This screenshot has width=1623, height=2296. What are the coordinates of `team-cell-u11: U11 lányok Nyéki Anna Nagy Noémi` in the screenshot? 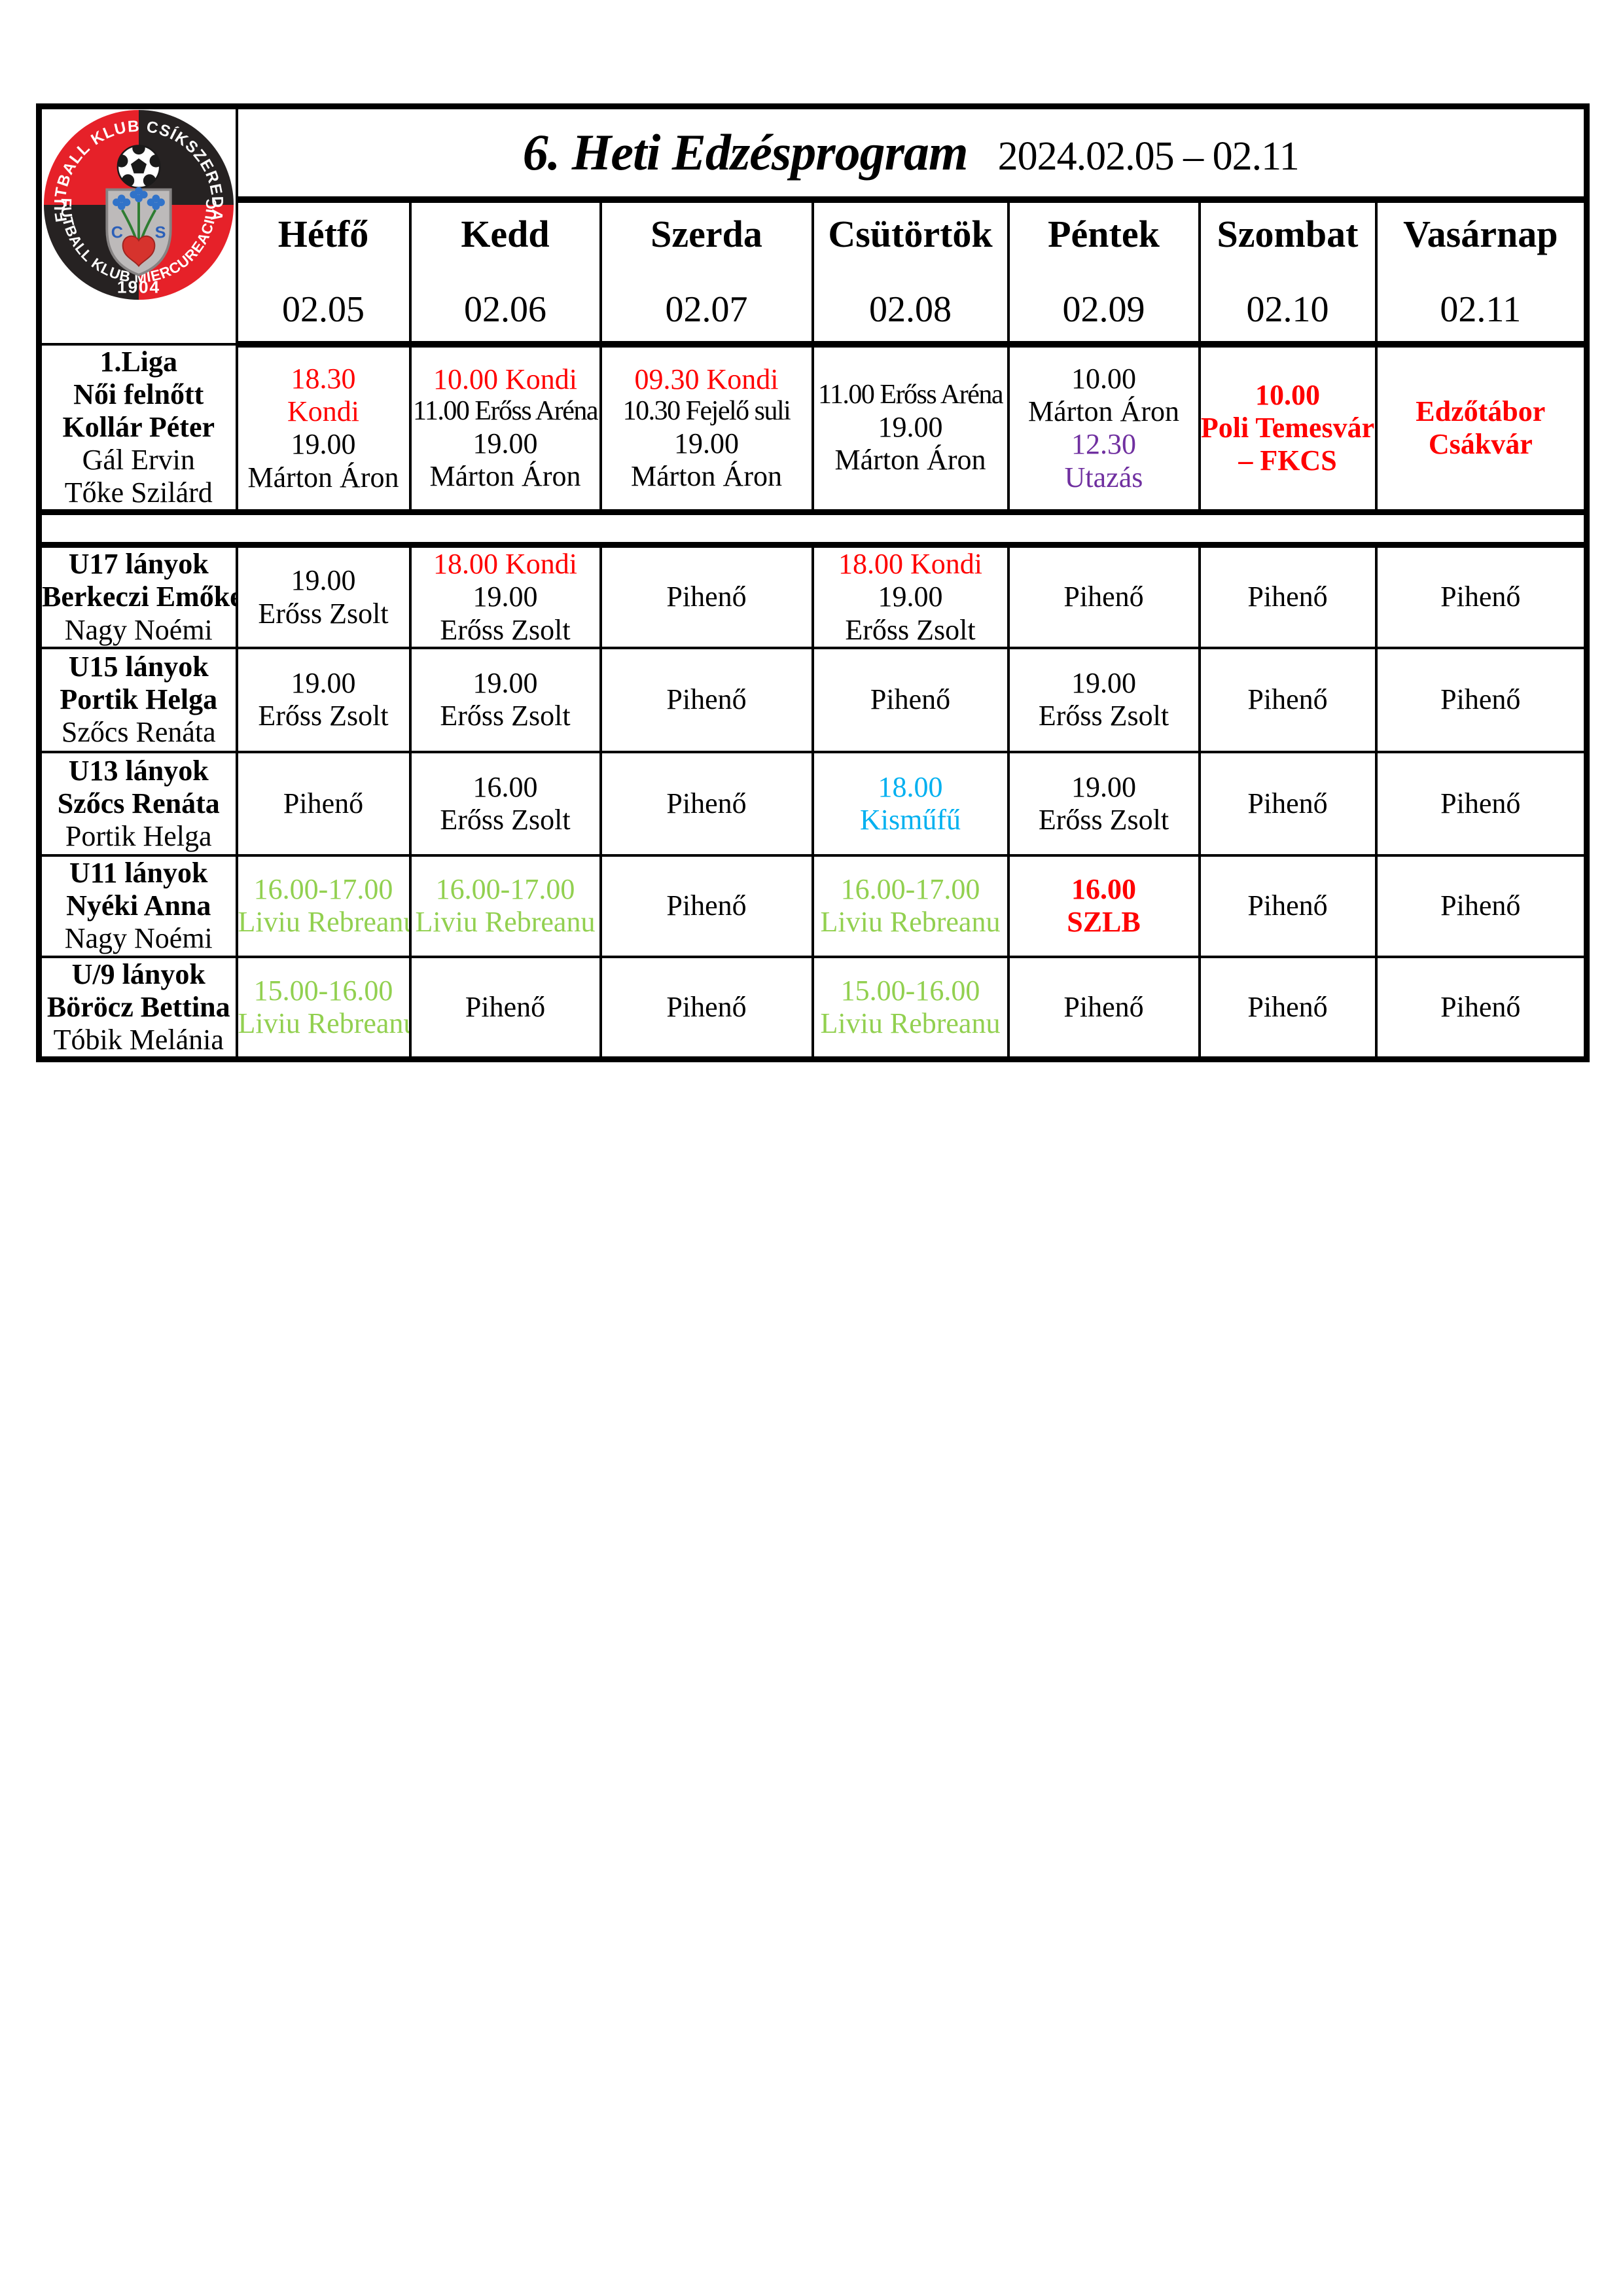 It's located at (137, 906).